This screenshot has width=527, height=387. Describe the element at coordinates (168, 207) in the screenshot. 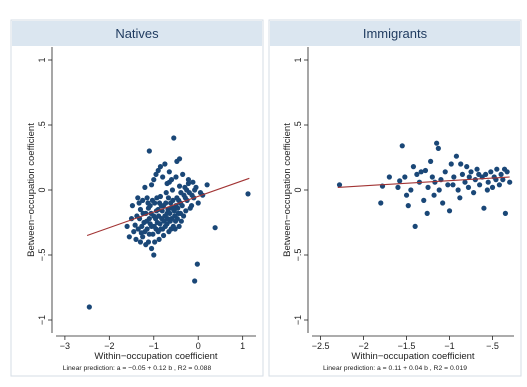

I see `fit-line` at that location.